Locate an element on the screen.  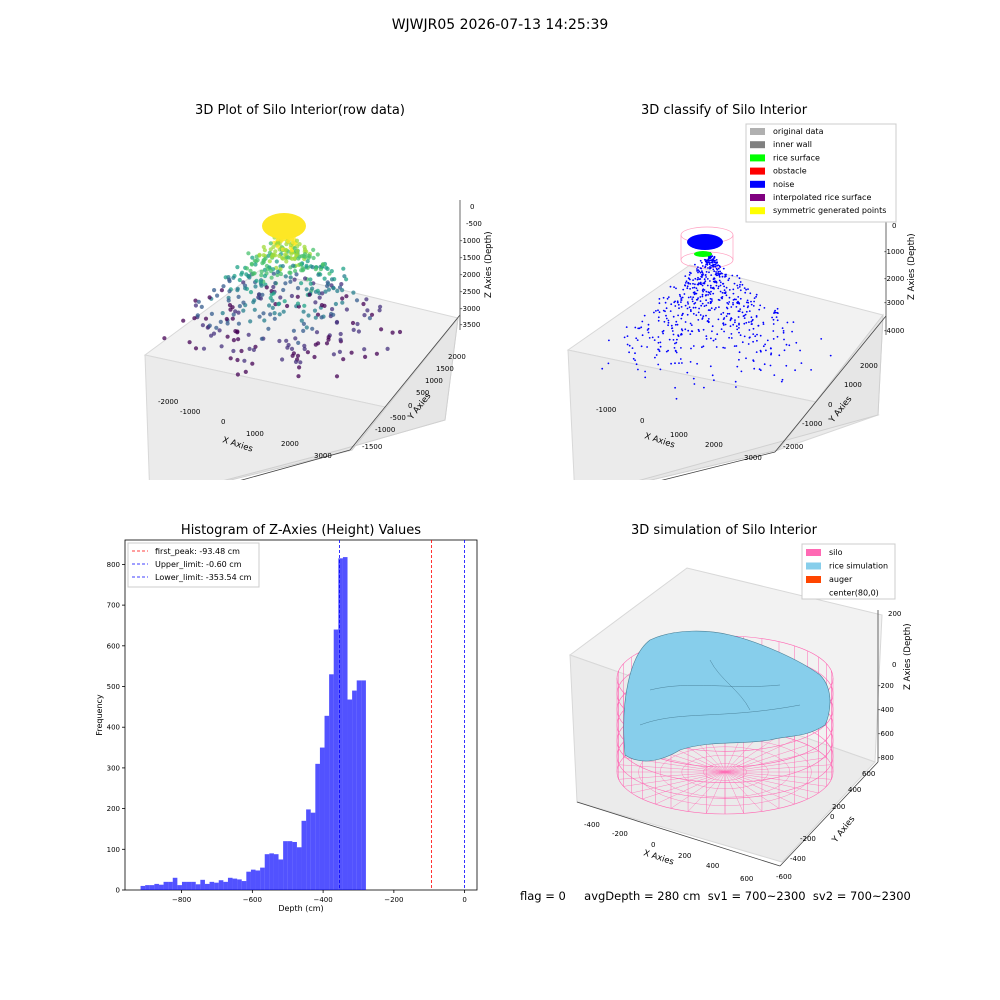
x-tick-label: −400 is located at coordinates (322, 900).